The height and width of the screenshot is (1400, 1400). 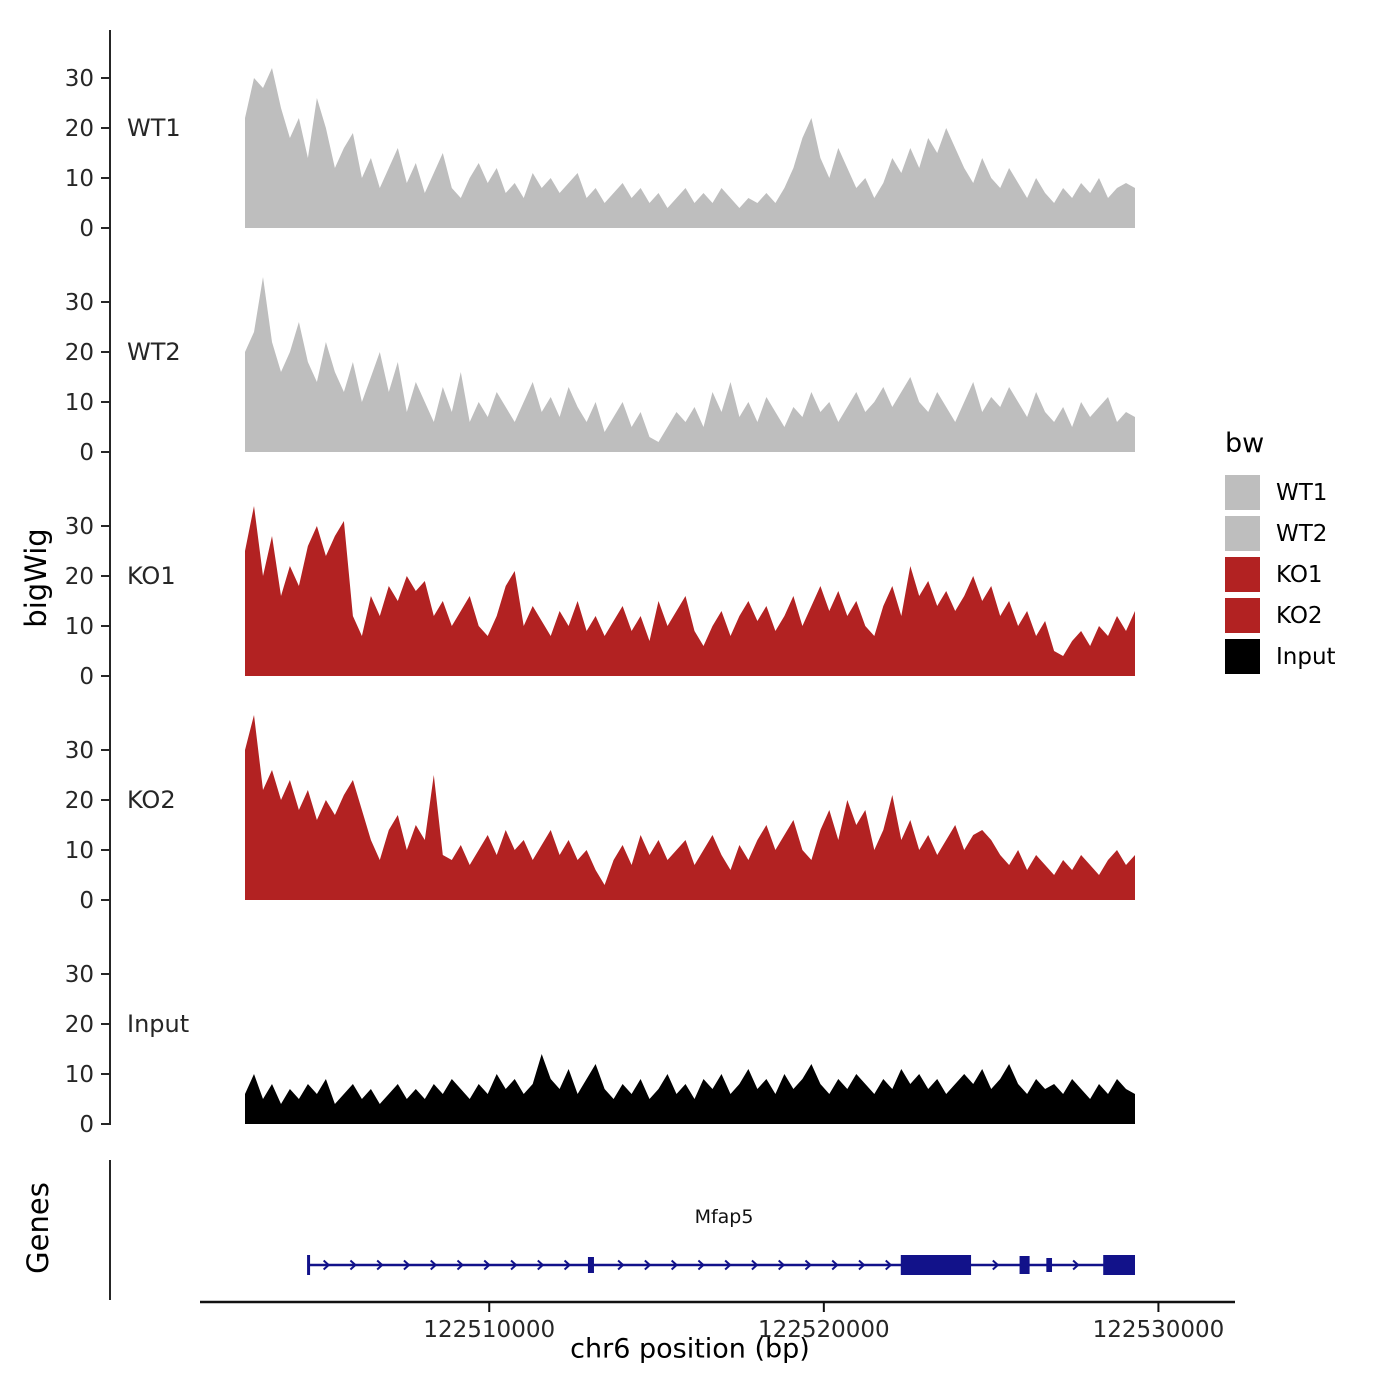 I want to click on x-tick-label: 122530000, so click(x=1159, y=1330).